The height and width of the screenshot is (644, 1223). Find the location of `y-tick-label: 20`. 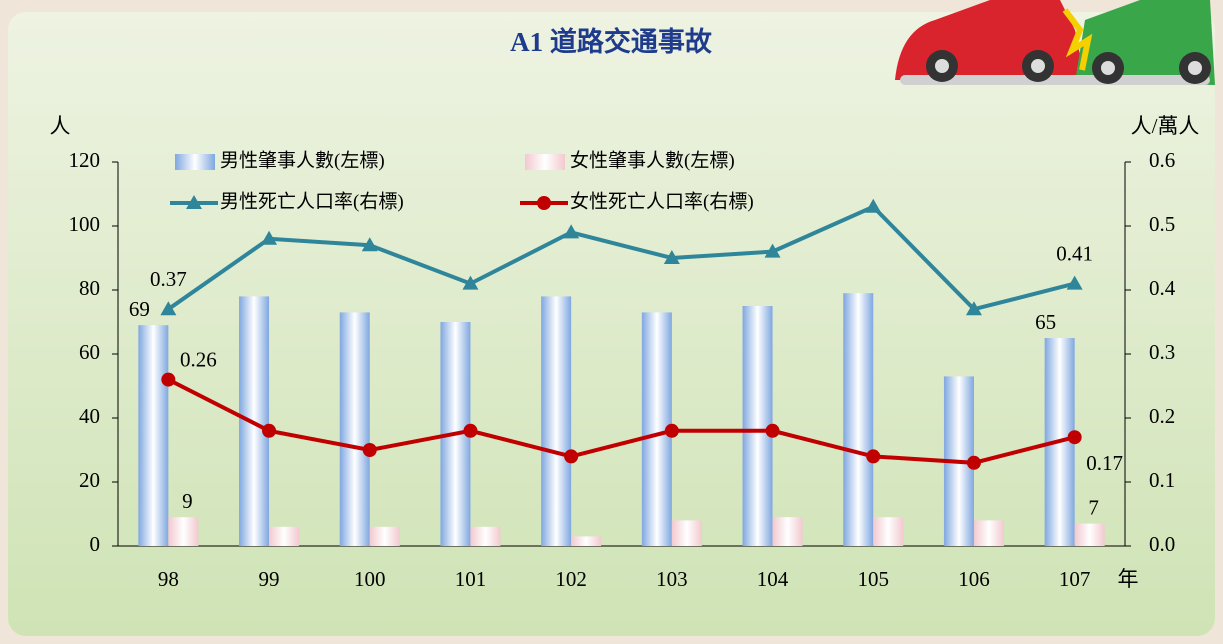

y-tick-label: 20 is located at coordinates (89, 480).